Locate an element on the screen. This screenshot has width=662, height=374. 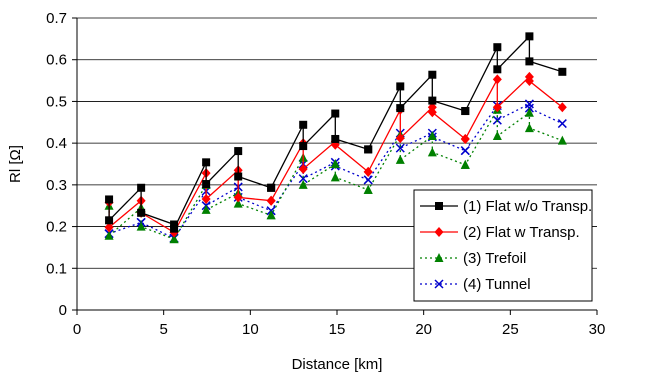
legend-label: (2) Flat w Transp. is located at coordinates (521, 232).